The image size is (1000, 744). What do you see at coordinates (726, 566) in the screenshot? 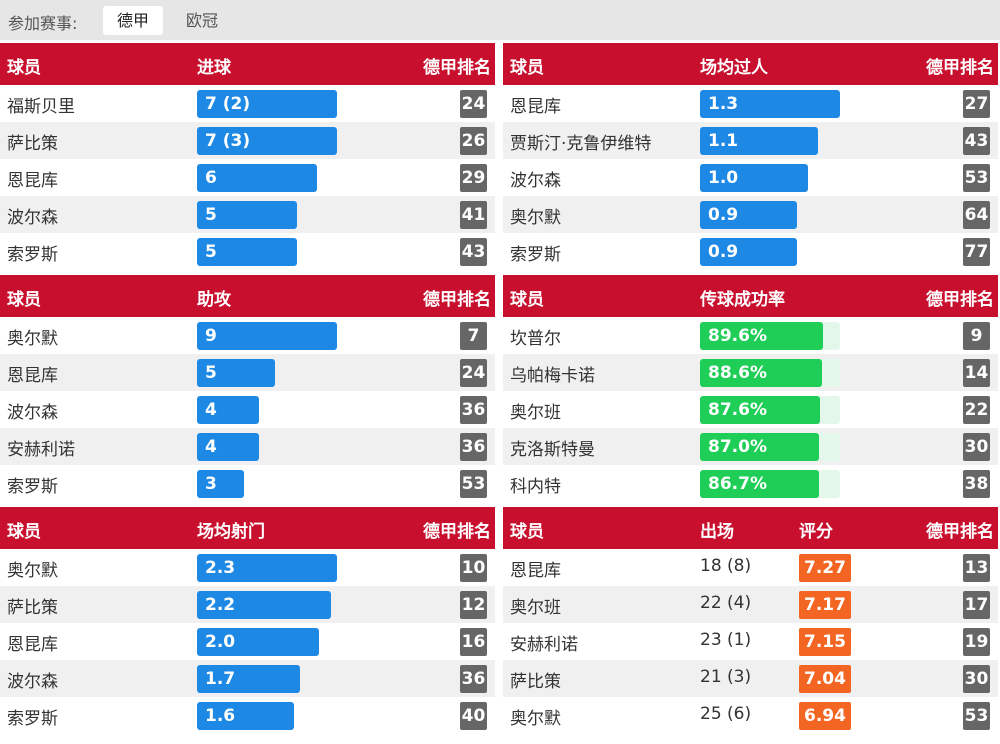
I see `appearances: 18 (8)` at bounding box center [726, 566].